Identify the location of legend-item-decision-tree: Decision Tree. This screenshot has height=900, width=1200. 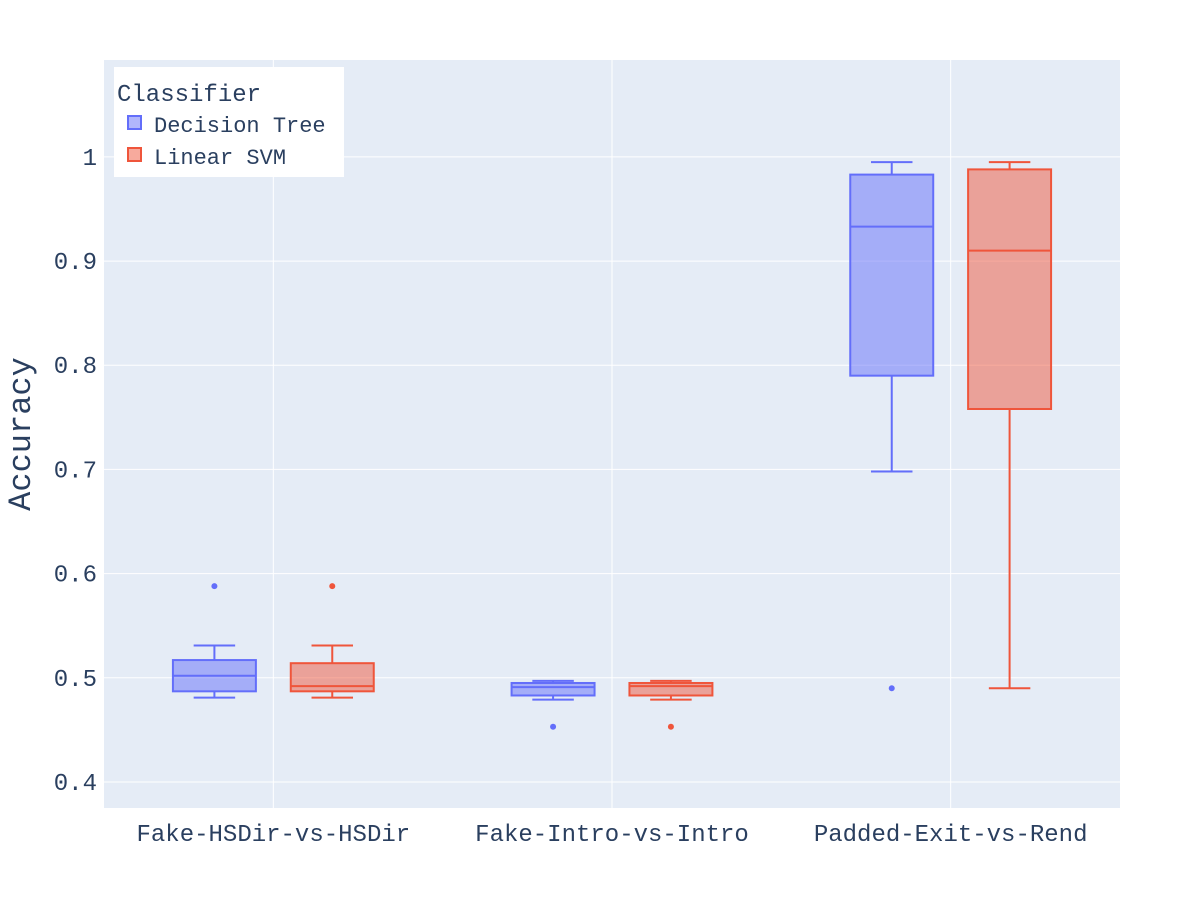
(226, 126).